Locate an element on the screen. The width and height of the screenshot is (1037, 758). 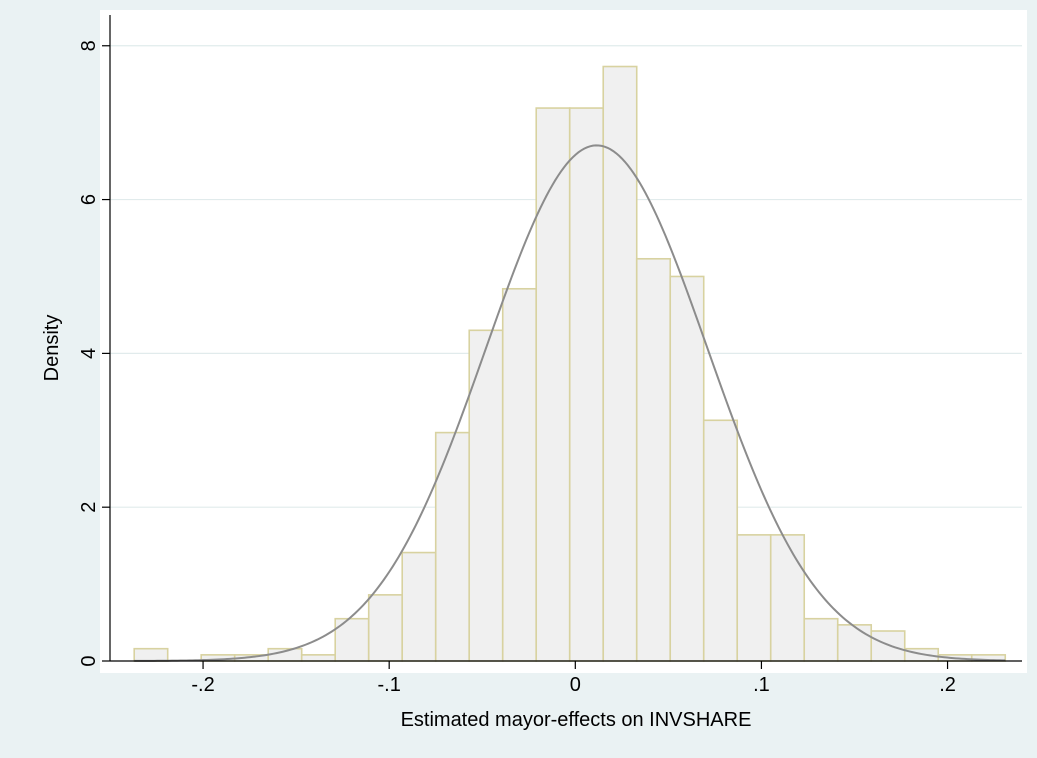
x-tick-label: -.1 is located at coordinates (389, 685).